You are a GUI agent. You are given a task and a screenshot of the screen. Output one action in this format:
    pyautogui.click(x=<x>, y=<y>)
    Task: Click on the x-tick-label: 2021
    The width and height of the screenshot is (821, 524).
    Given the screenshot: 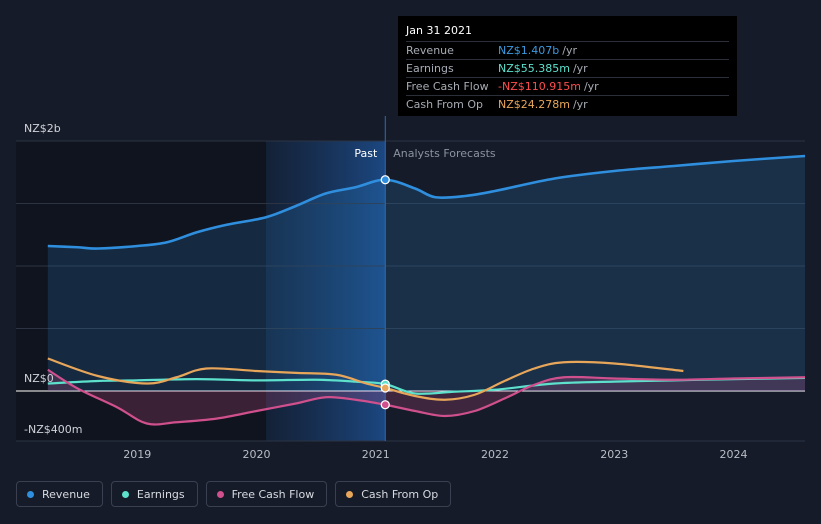 What is the action you would take?
    pyautogui.click(x=376, y=454)
    